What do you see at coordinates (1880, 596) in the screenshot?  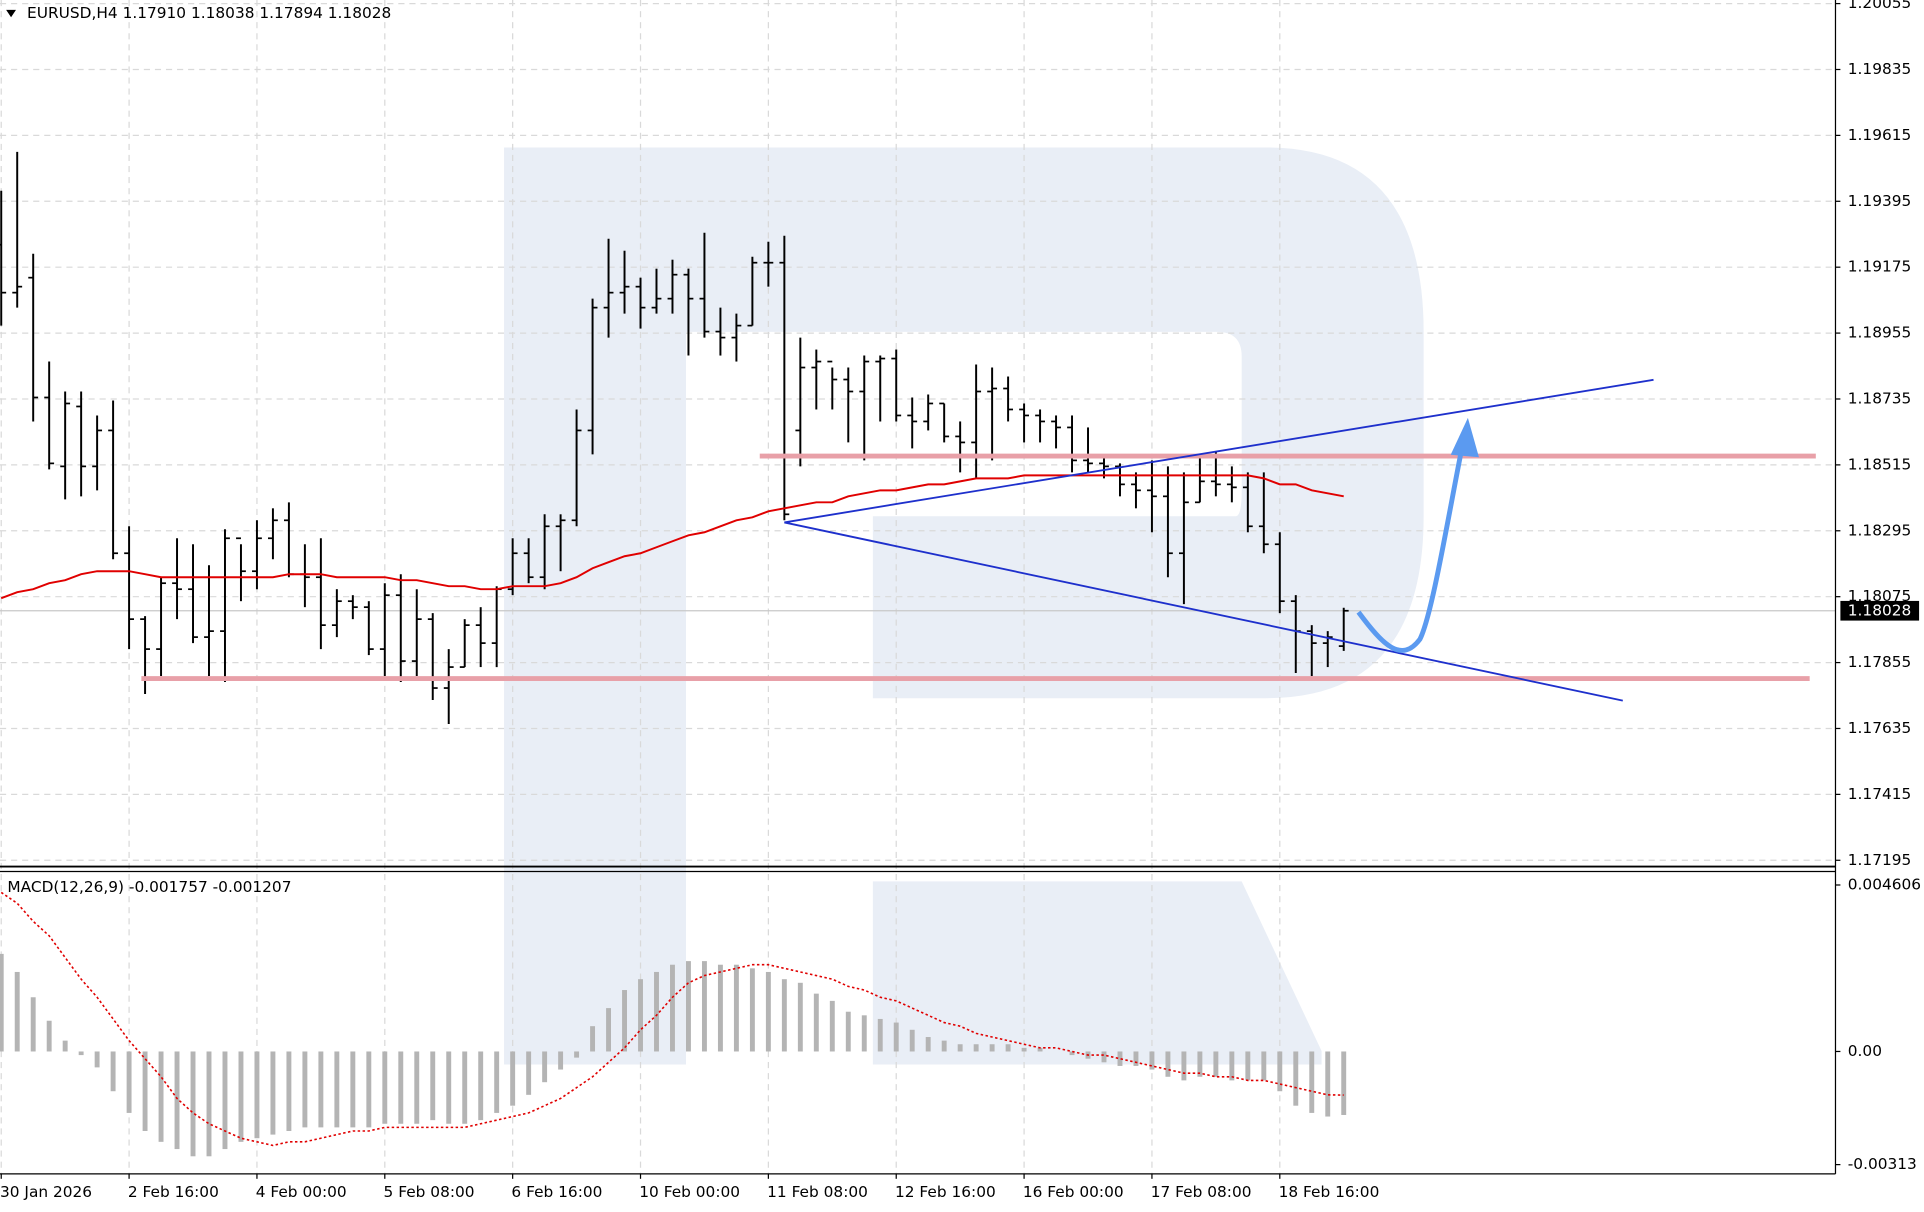 I see `y-tick-label: 1.18075` at bounding box center [1880, 596].